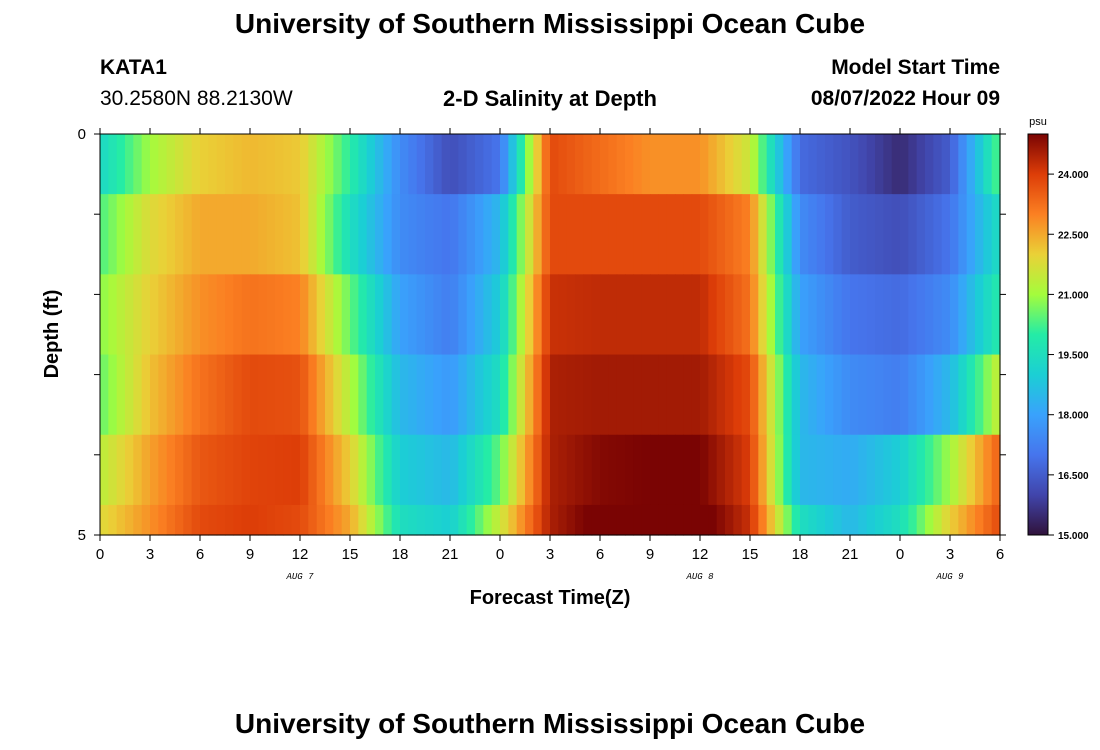 This screenshot has height=750, width=1100. What do you see at coordinates (949, 577) in the screenshot?
I see `day-label: AUG 9` at bounding box center [949, 577].